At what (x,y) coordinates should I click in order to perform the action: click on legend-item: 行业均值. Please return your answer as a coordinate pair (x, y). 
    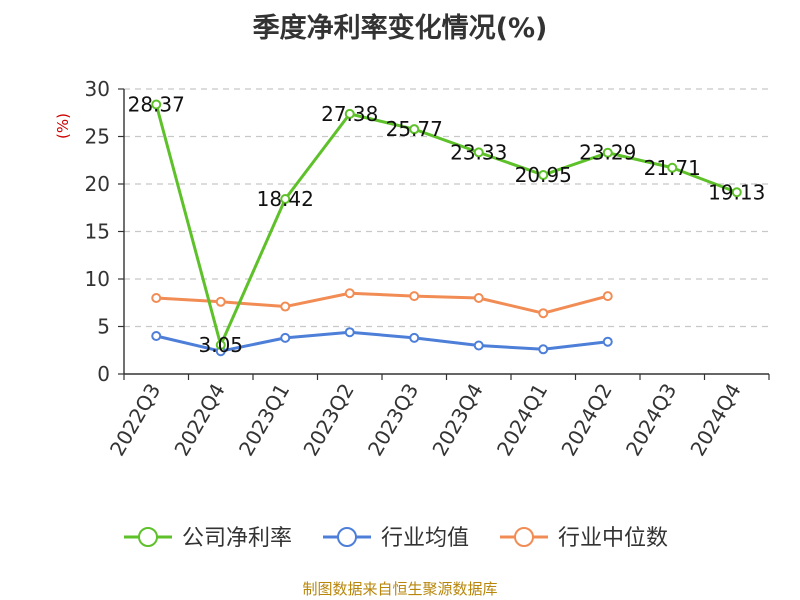
    Looking at the image, I should click on (396, 538).